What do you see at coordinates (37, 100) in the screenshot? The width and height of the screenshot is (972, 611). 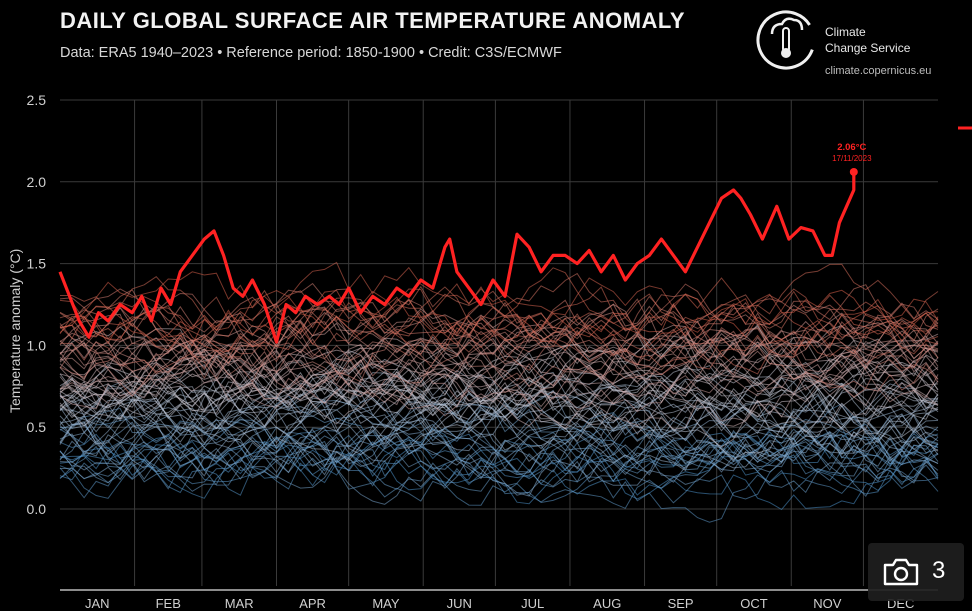 I see `y-tick-label: 2.5` at bounding box center [37, 100].